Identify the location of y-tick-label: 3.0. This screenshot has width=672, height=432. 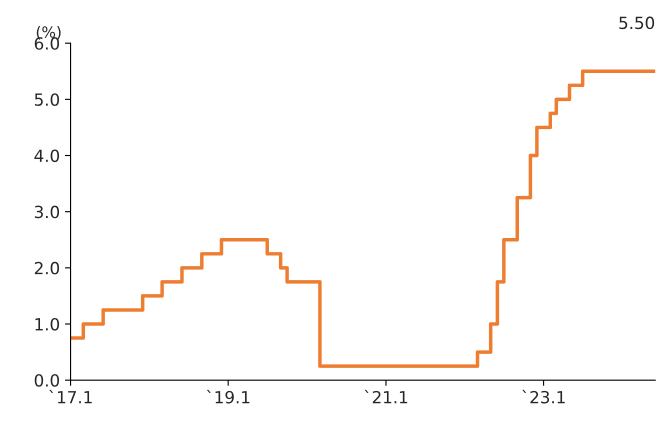
(47, 212).